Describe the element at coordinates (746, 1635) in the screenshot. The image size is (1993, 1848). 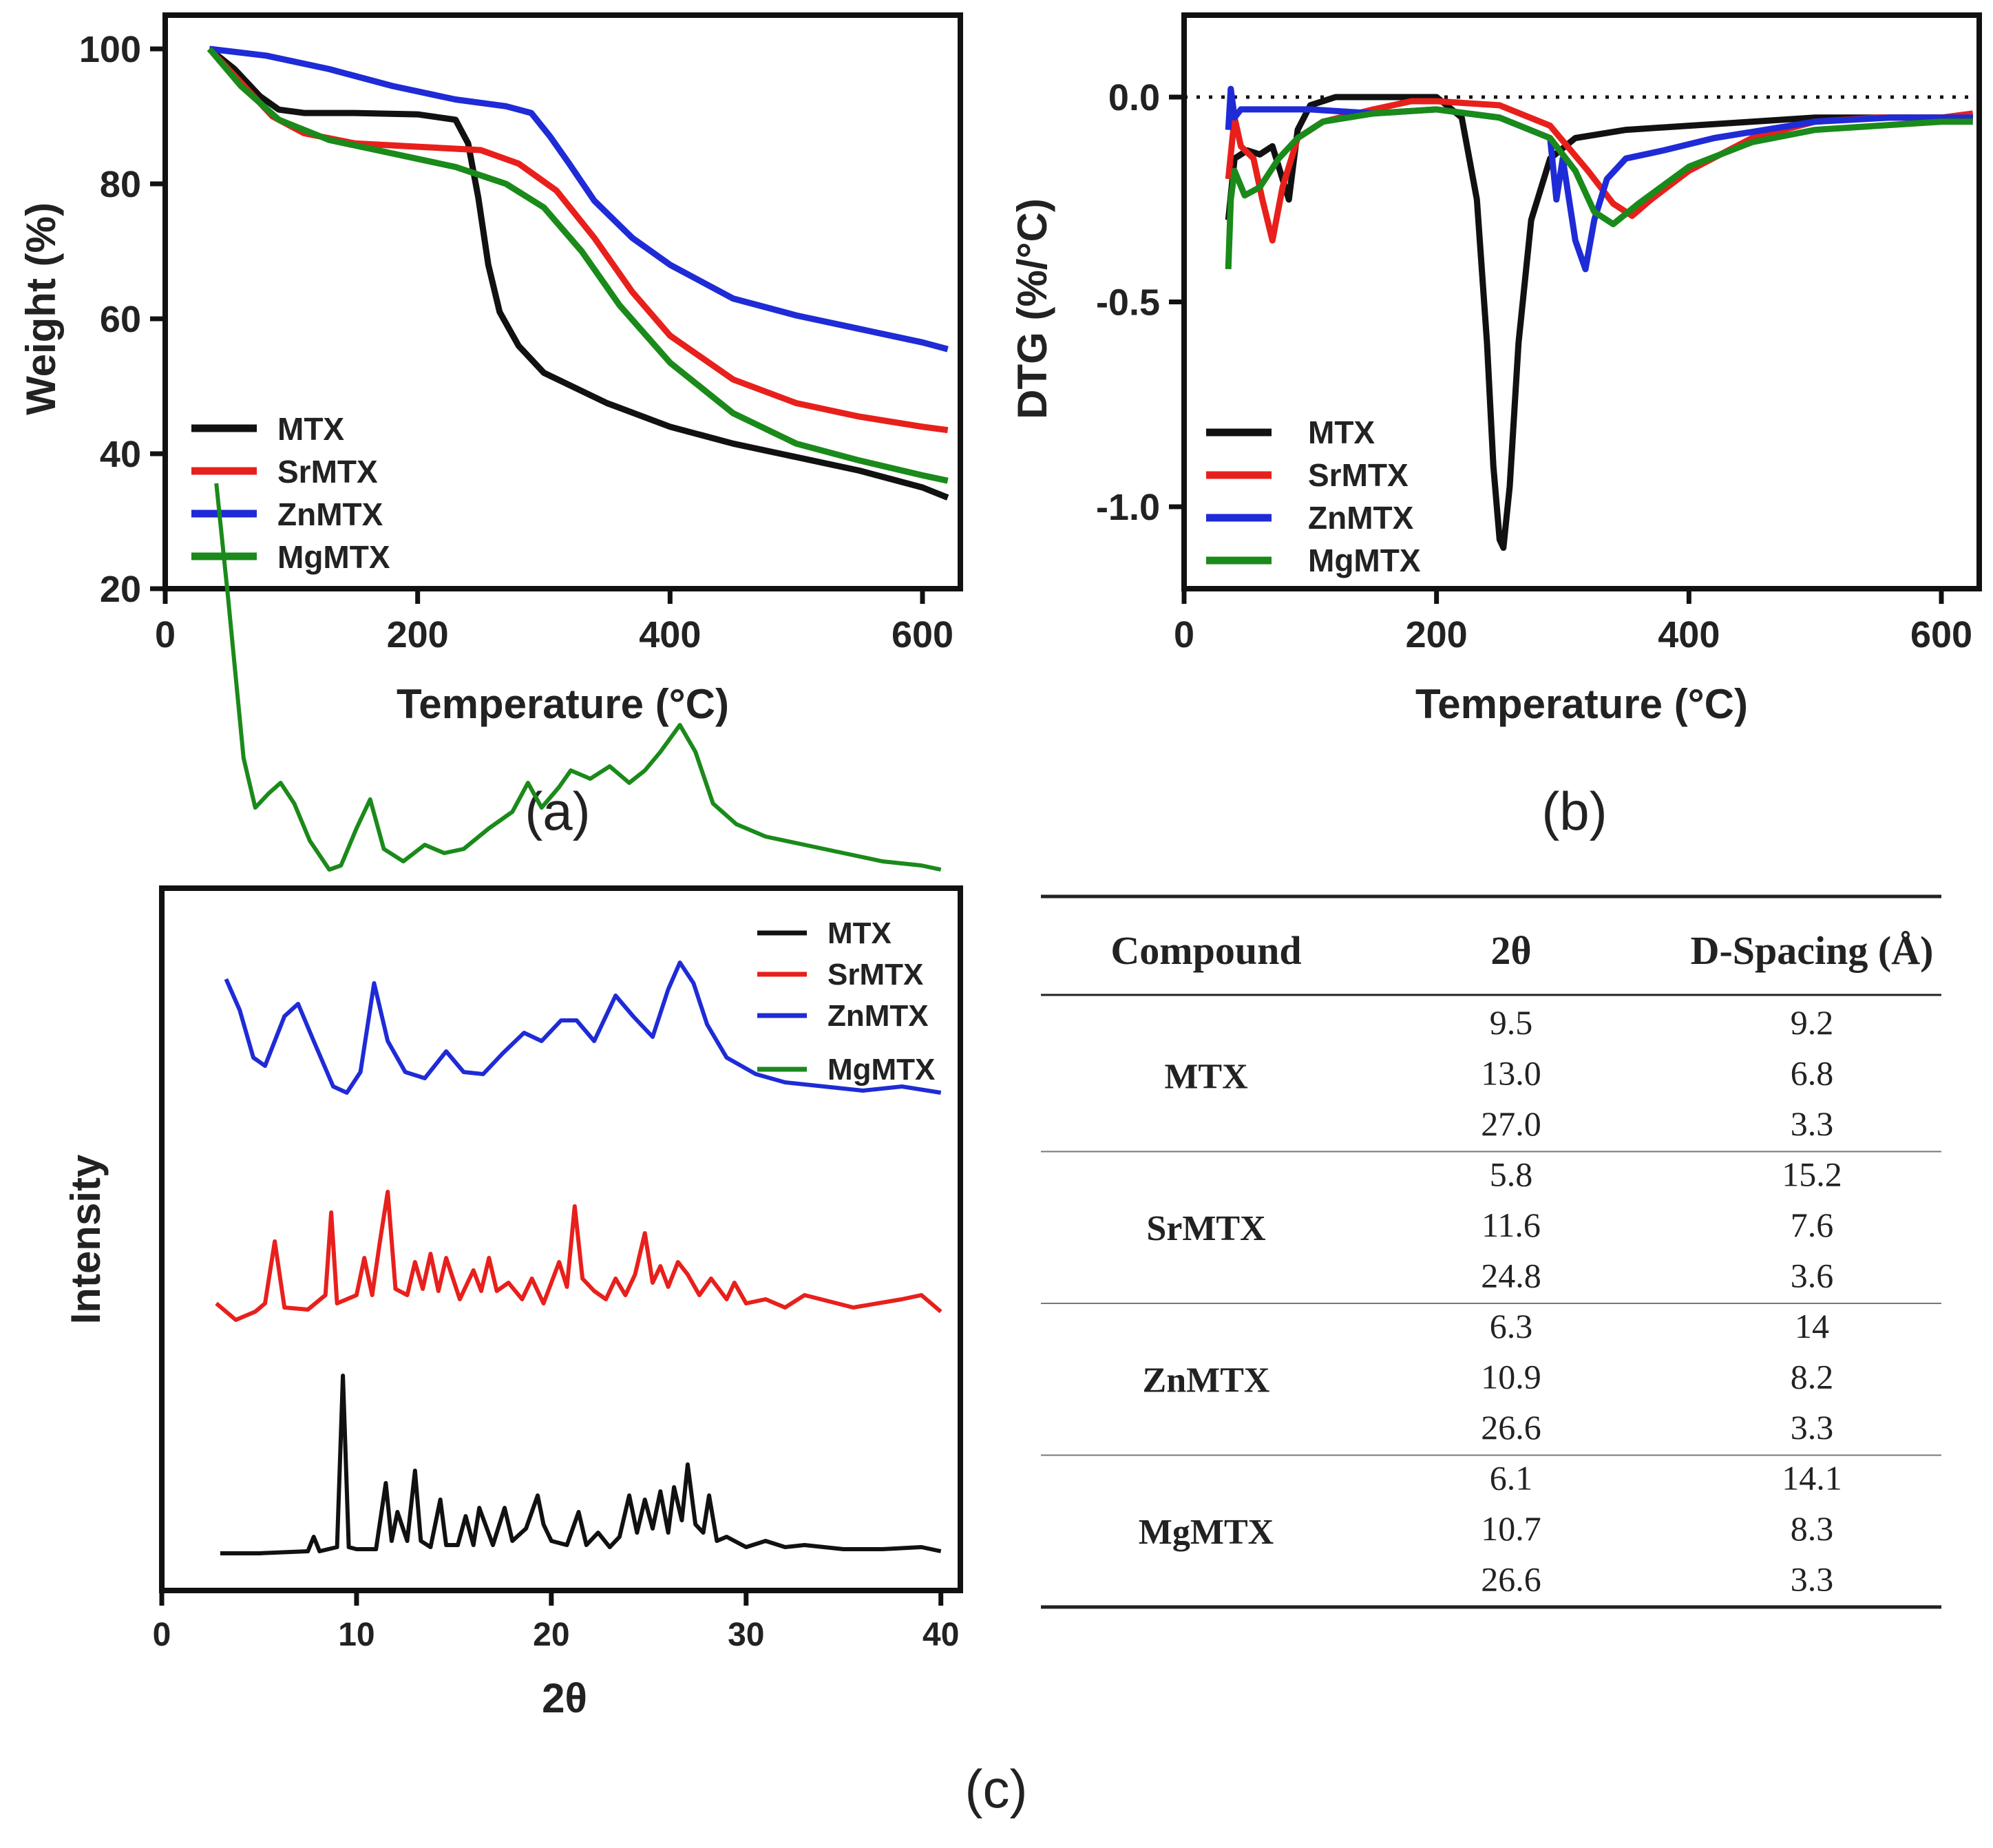
I see `x-tick-label: 30` at that location.